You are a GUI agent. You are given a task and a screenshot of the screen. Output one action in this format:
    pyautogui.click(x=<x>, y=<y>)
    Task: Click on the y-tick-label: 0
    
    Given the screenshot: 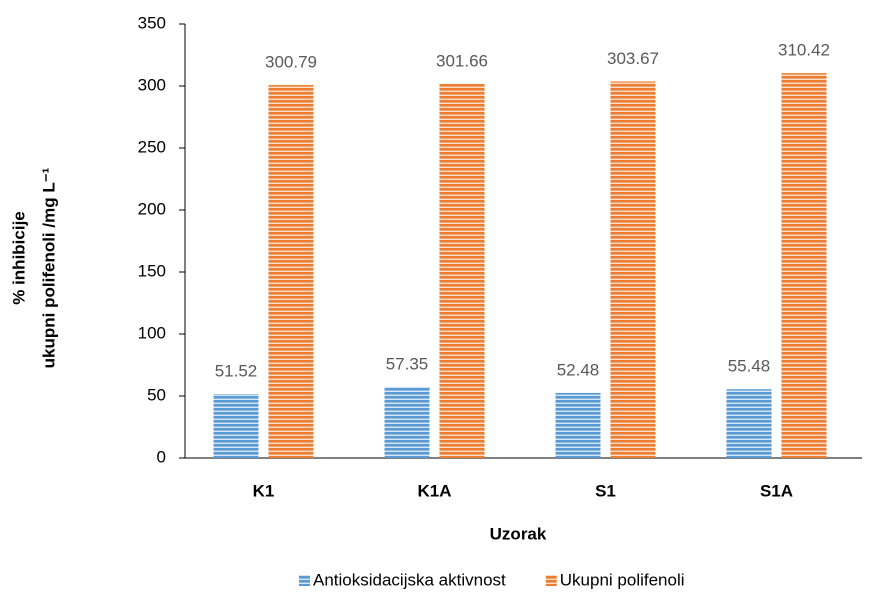 What is the action you would take?
    pyautogui.click(x=161, y=456)
    